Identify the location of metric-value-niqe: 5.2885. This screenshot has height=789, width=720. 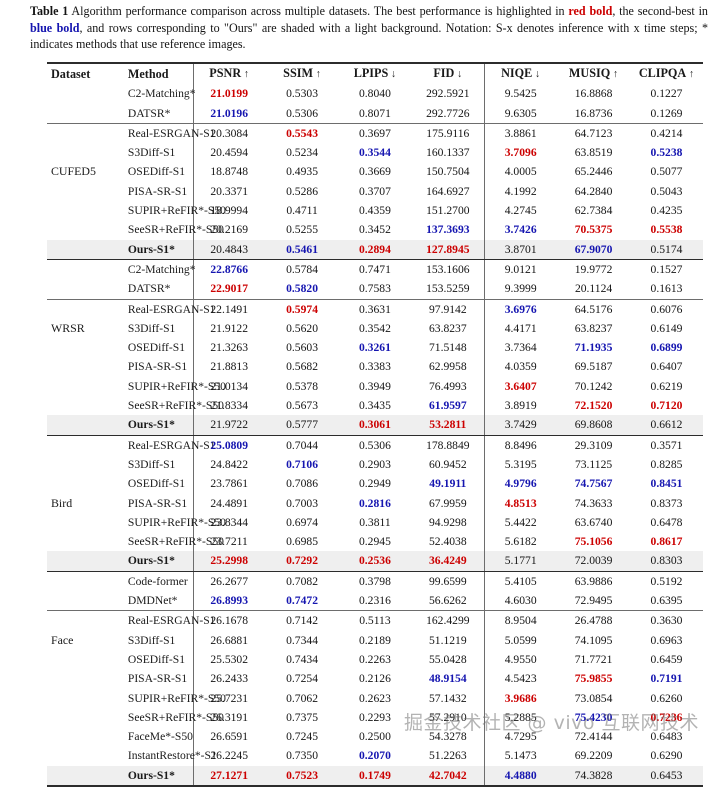
(520, 717).